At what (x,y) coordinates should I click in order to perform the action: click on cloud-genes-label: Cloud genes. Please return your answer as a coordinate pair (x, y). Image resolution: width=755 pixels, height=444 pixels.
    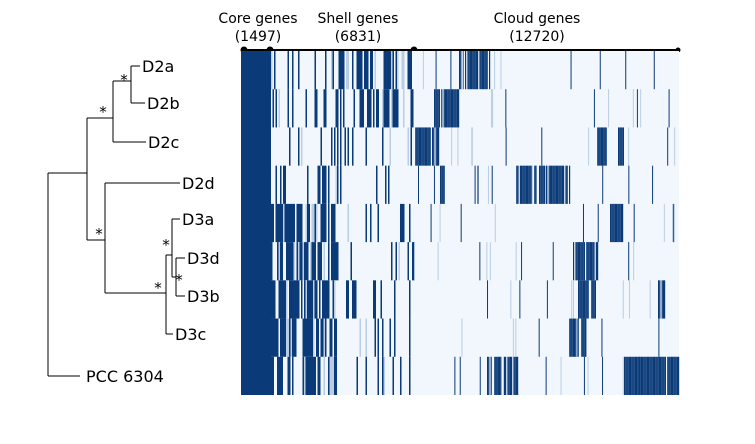
    Looking at the image, I should click on (537, 19).